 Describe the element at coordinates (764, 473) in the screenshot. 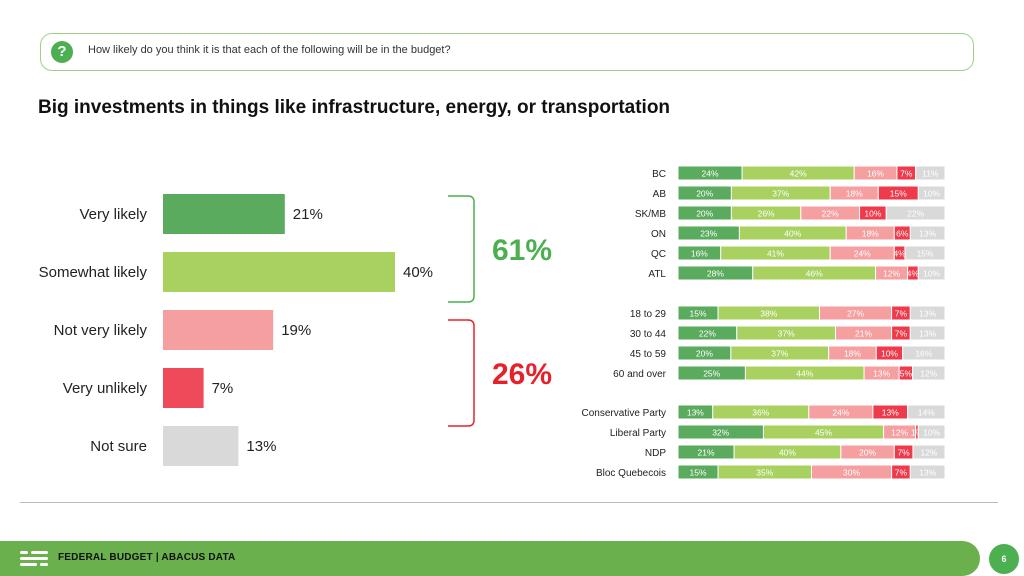

I see `segment-label: 35%` at that location.